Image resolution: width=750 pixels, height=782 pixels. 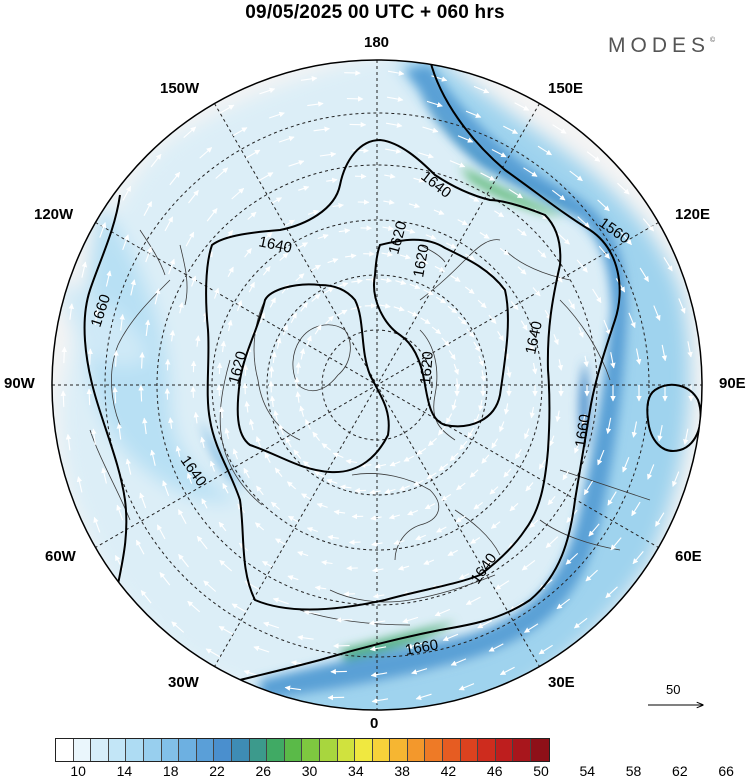 I want to click on colorbar-tick-label: 46, so click(x=494, y=771).